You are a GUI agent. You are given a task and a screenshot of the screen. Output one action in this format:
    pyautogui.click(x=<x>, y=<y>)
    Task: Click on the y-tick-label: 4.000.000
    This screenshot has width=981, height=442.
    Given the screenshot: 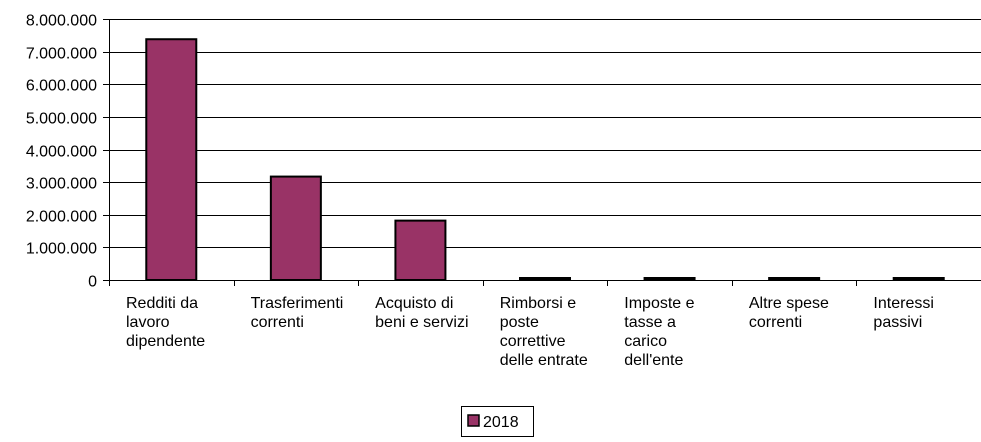 What is the action you would take?
    pyautogui.click(x=61, y=152)
    